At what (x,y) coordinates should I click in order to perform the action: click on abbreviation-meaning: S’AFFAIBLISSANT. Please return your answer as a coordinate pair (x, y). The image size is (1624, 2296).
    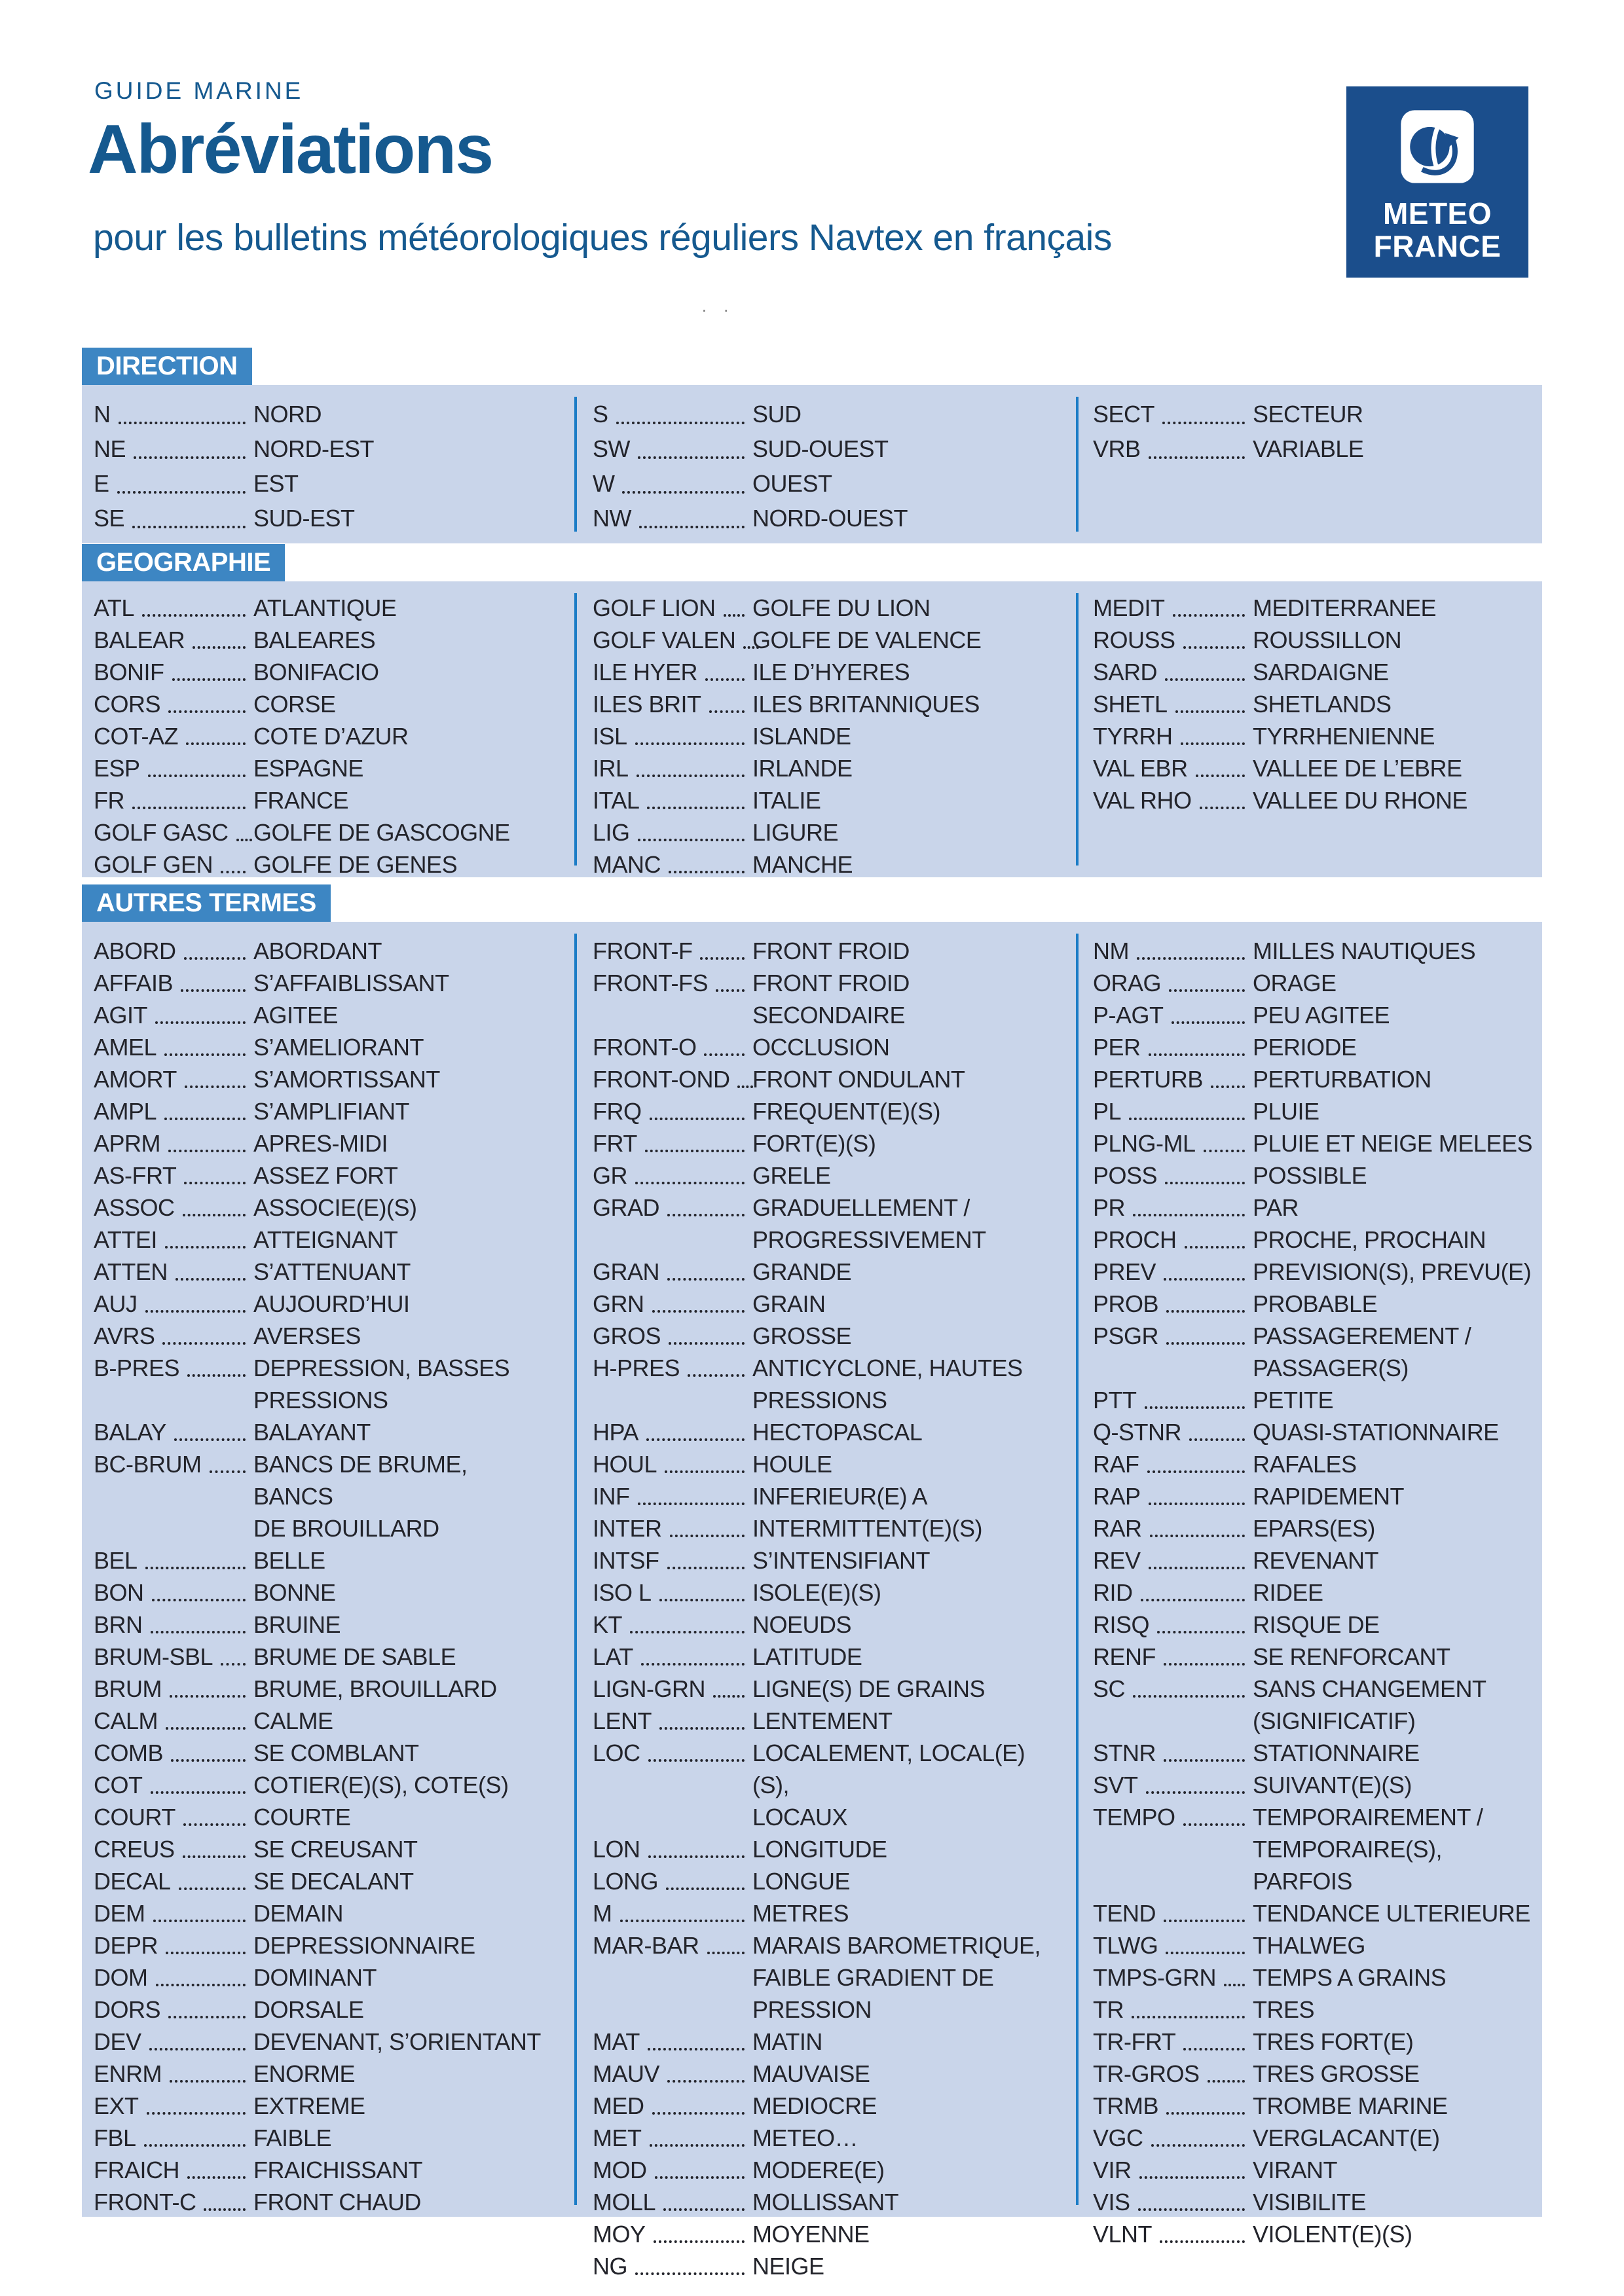
    Looking at the image, I should click on (351, 983).